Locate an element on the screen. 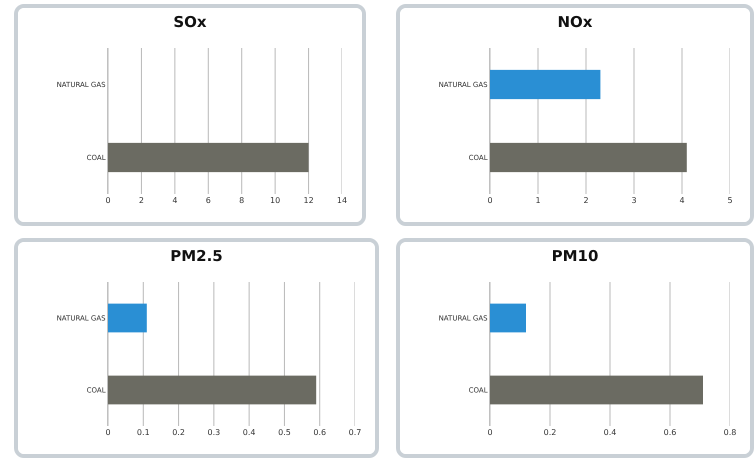 The image size is (756, 459). x-tick-label: 6 is located at coordinates (208, 200).